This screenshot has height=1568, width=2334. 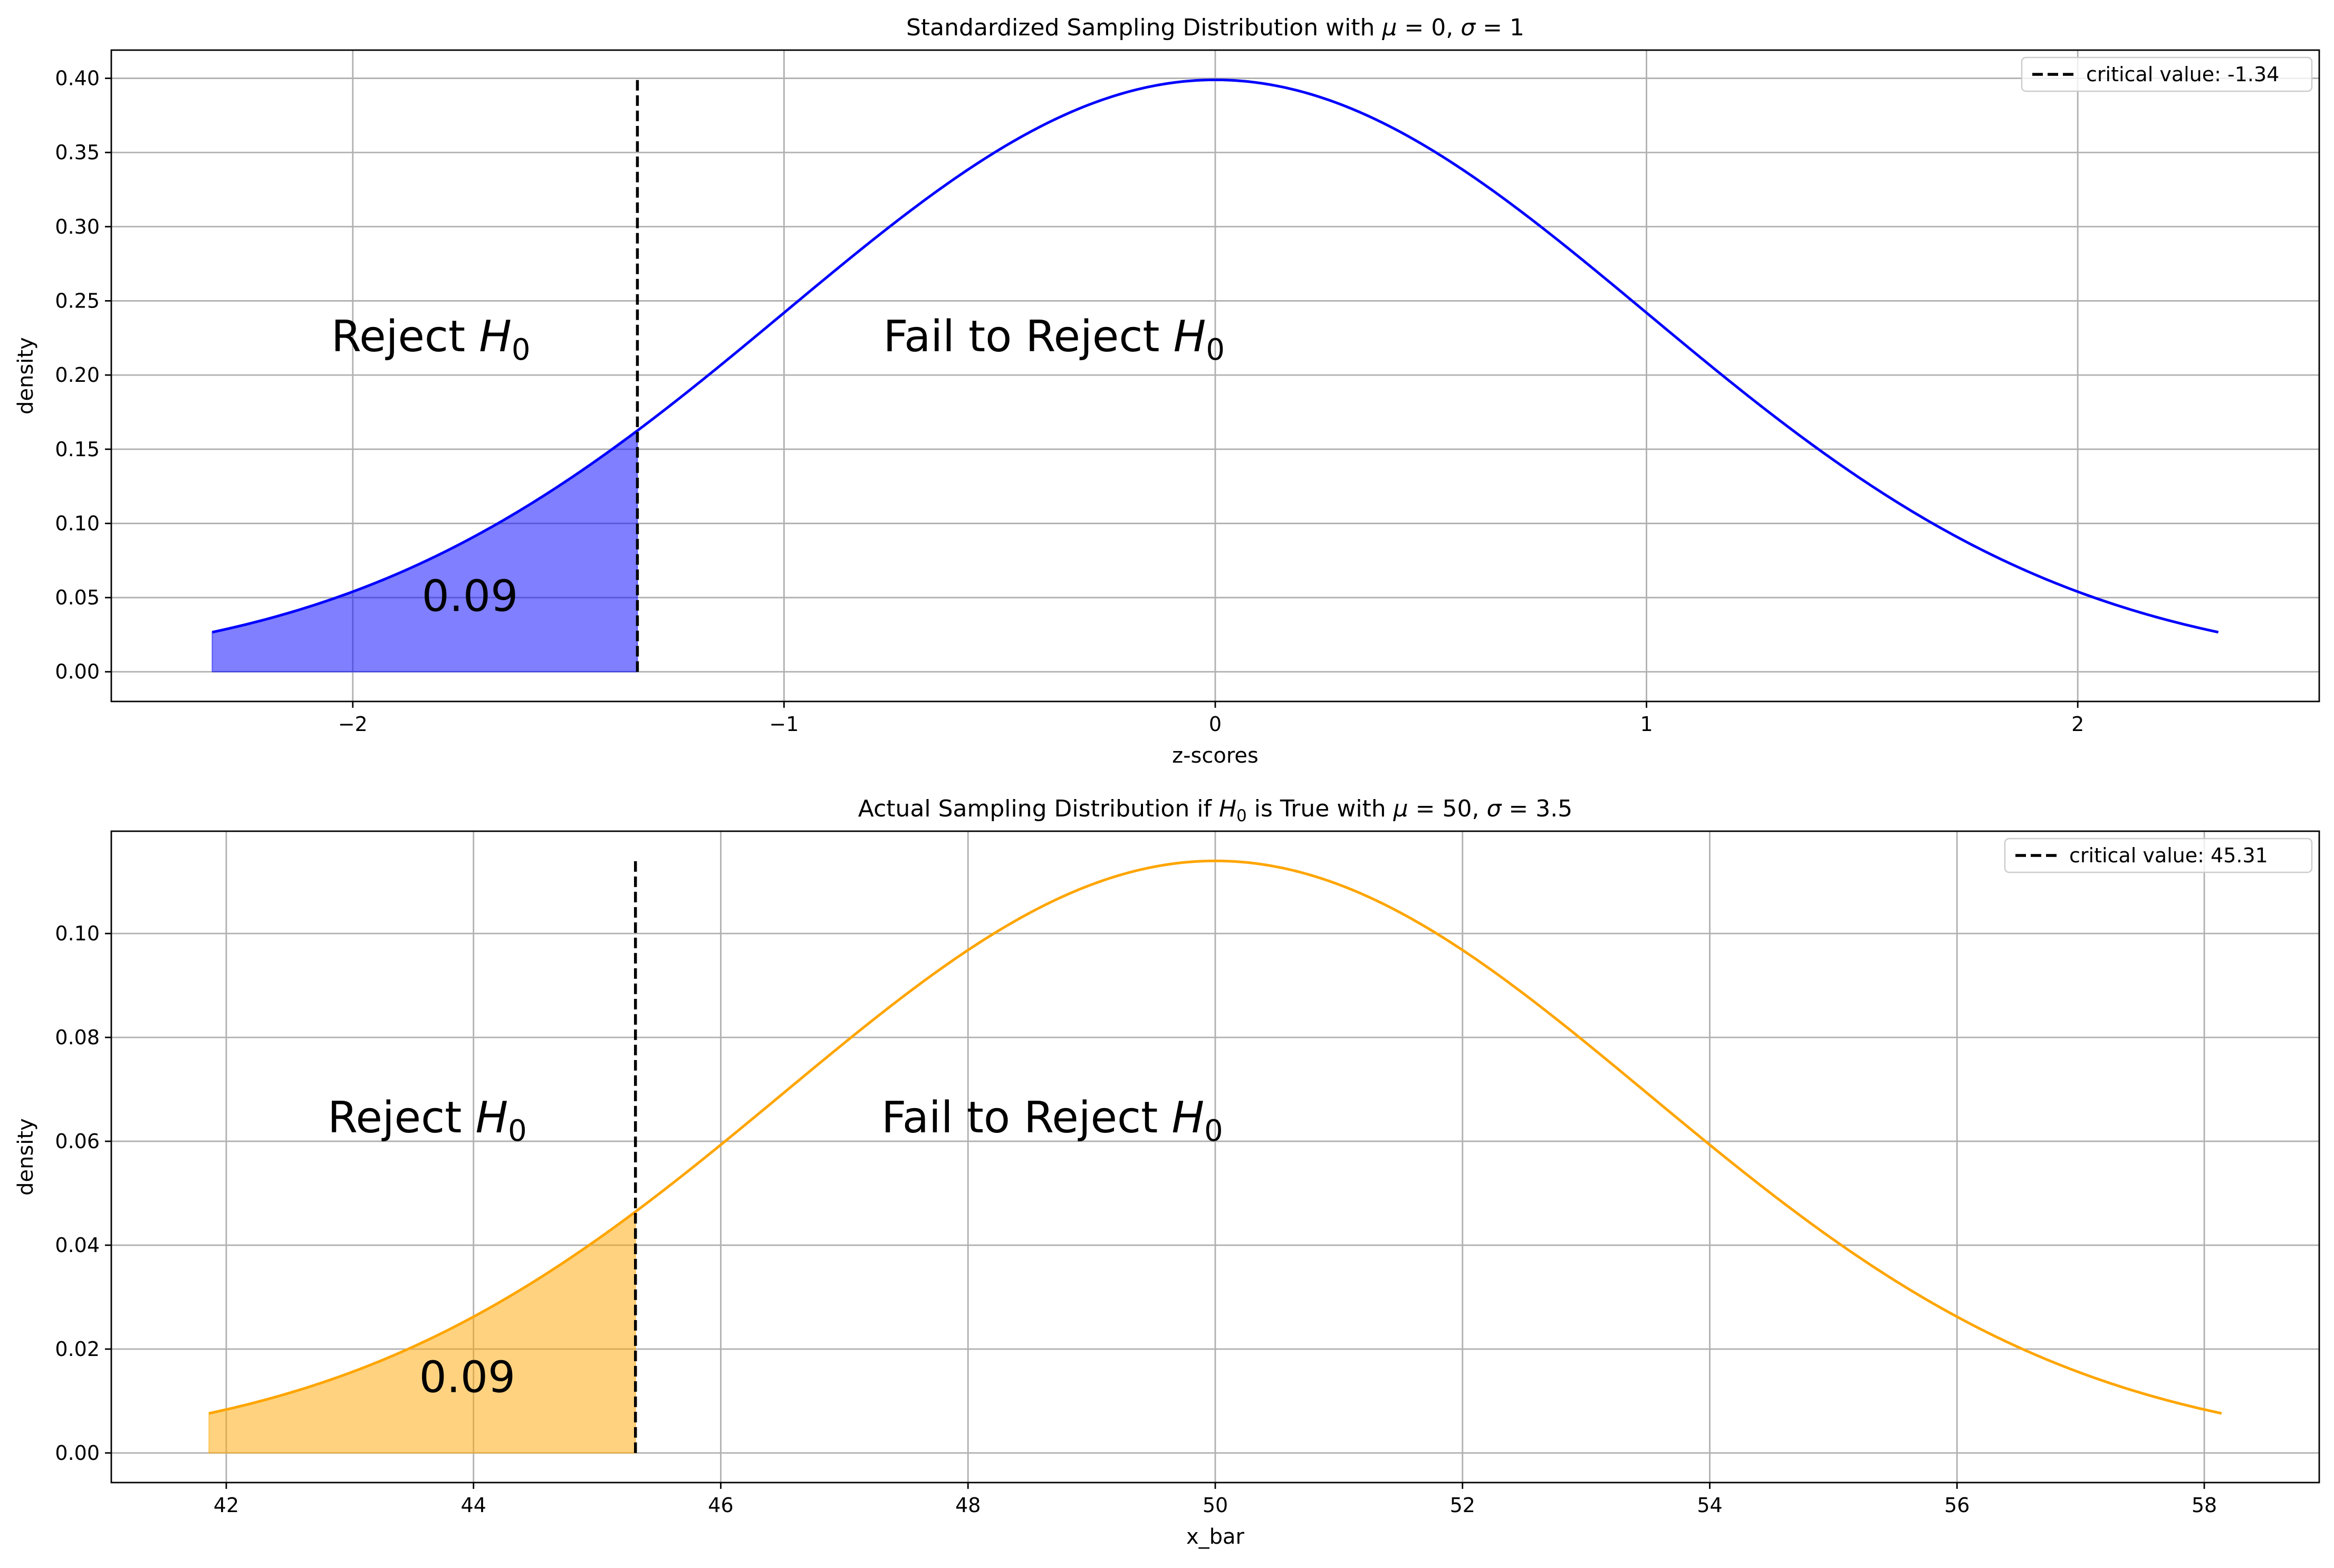 I want to click on legend-label: critical value: -1.34, so click(x=2182, y=74).